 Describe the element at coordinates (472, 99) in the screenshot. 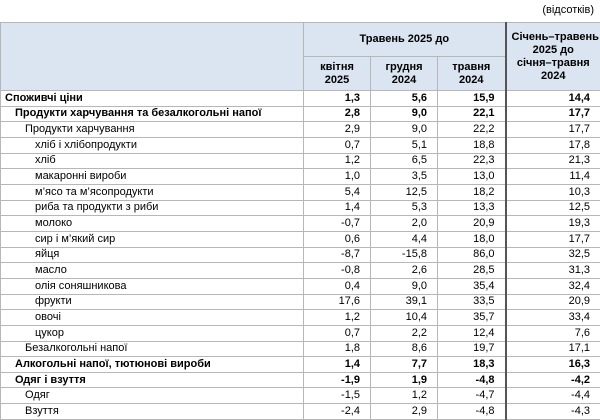

I see `cell-value: 15,9` at that location.